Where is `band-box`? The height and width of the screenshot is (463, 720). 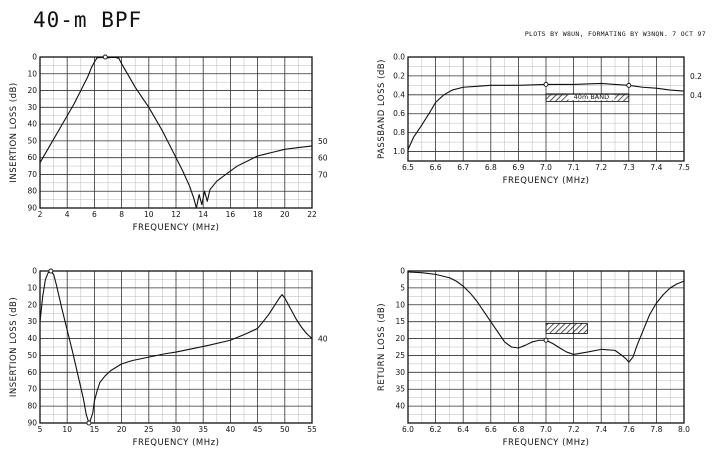
band-box is located at coordinates (566, 328).